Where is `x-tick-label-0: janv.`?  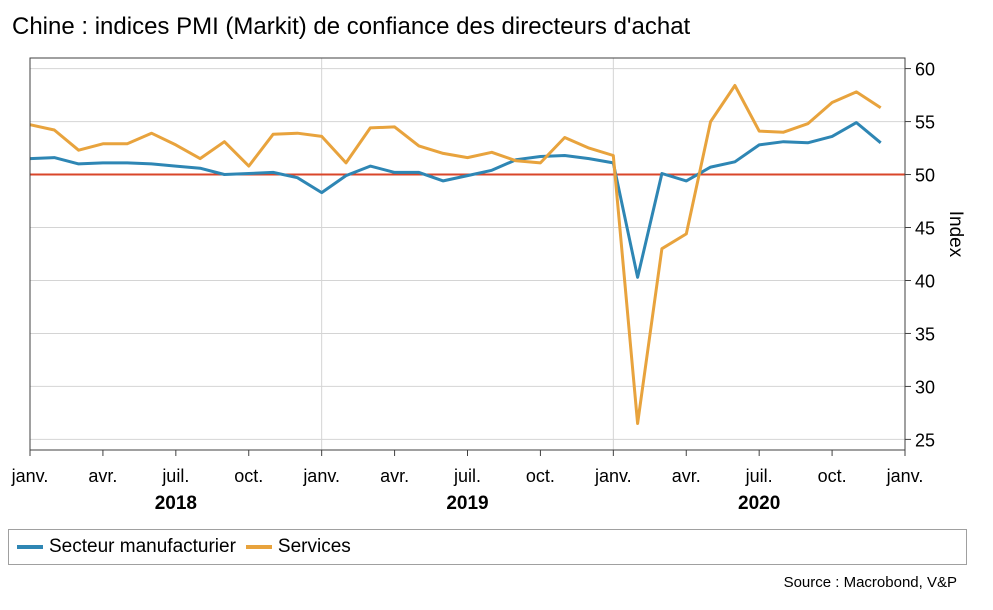 x-tick-label-0: janv. is located at coordinates (30, 476).